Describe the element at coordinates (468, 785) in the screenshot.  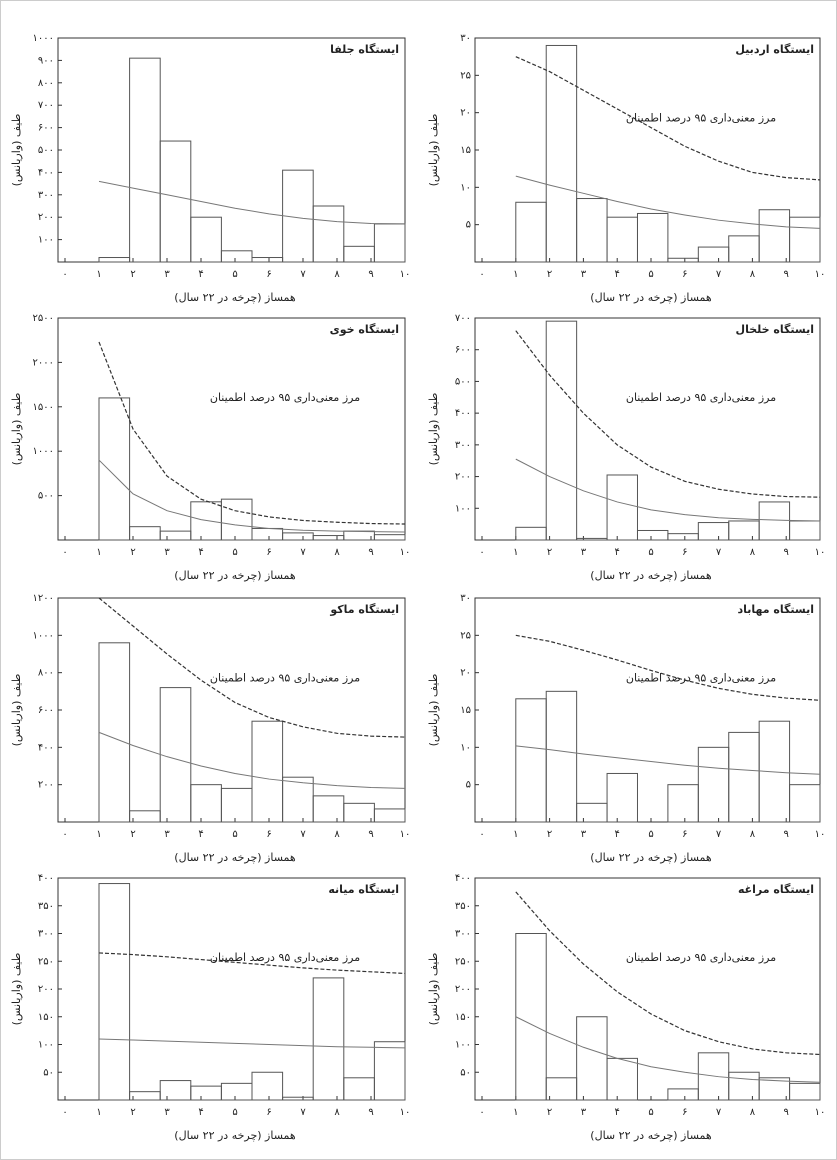
I see `y-tick-label: ۵` at that location.